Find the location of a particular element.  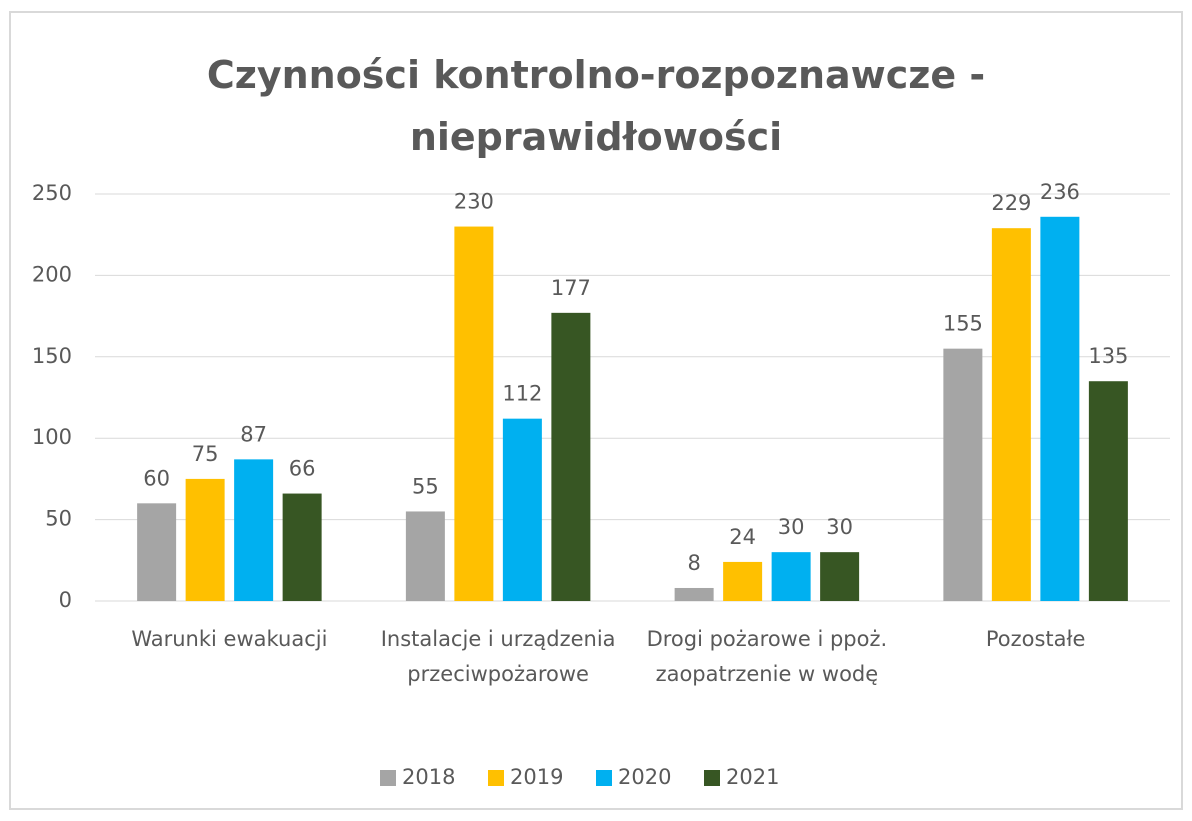

y-tick-label: 50 is located at coordinates (58, 519).